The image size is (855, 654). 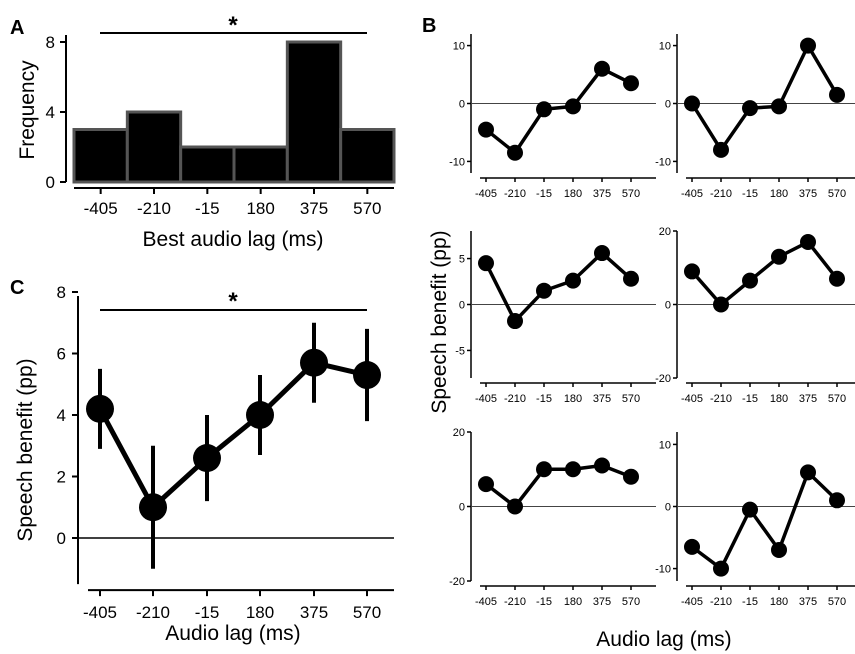 What do you see at coordinates (233, 239) in the screenshot?
I see `x-axis-label: Best audio lag (ms)` at bounding box center [233, 239].